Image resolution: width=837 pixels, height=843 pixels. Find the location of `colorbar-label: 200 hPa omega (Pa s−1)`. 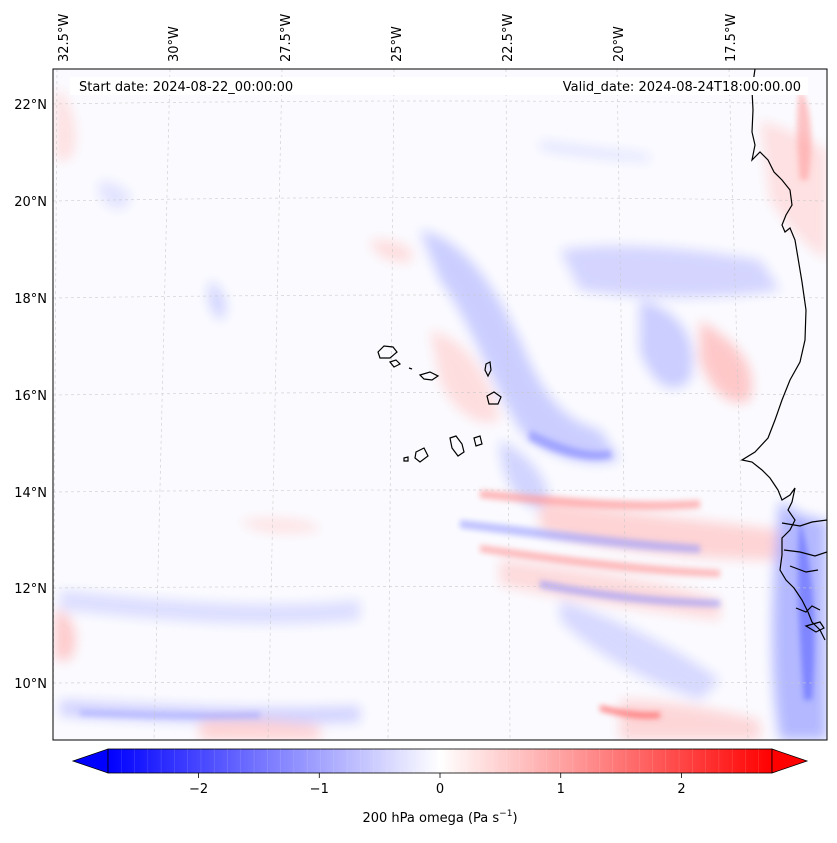

colorbar-label: 200 hPa omega (Pa s−1) is located at coordinates (439, 817).